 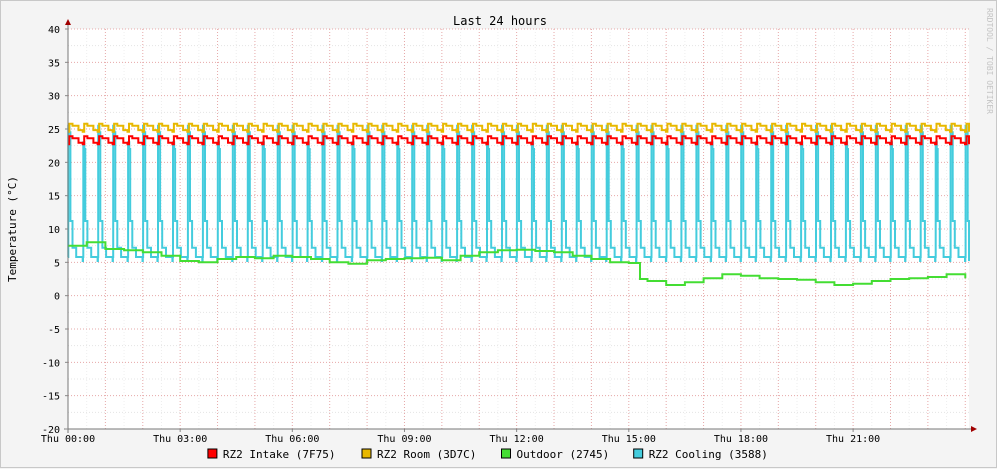 What do you see at coordinates (853, 439) in the screenshot?
I see `x-tick-label: Thu 21:00` at bounding box center [853, 439].